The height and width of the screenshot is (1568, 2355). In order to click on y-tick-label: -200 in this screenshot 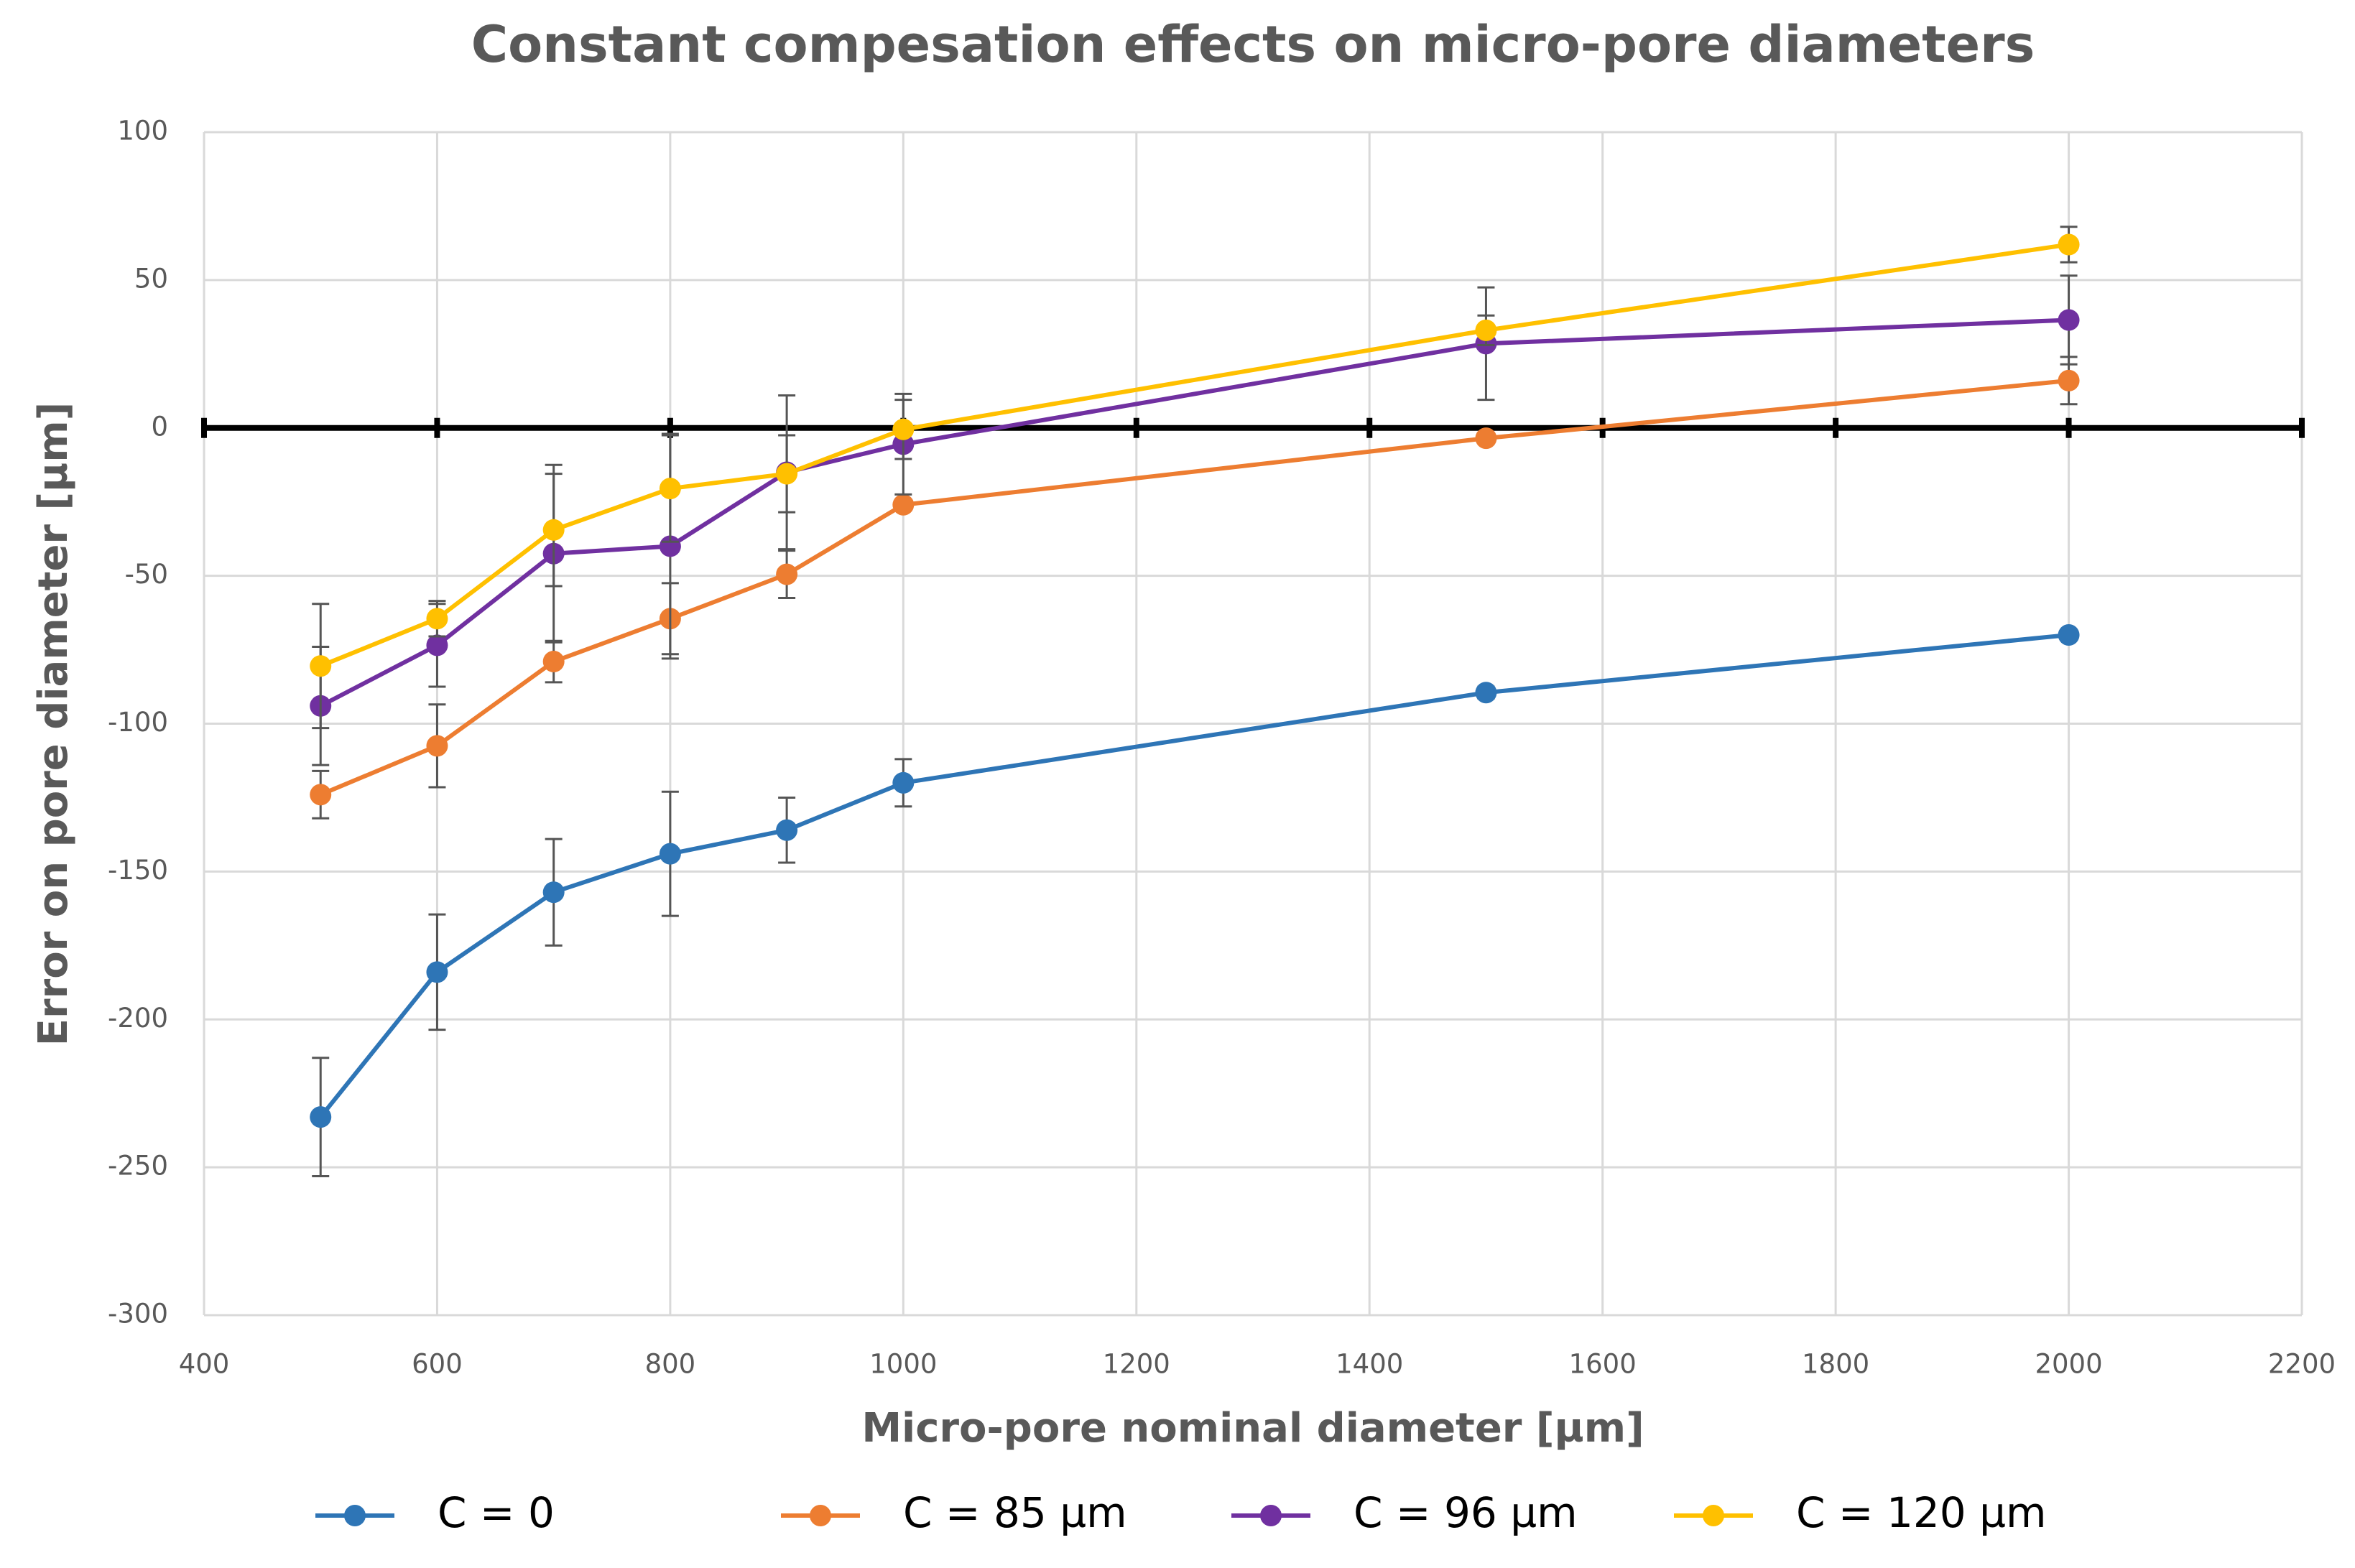, I will do `click(138, 1019)`.